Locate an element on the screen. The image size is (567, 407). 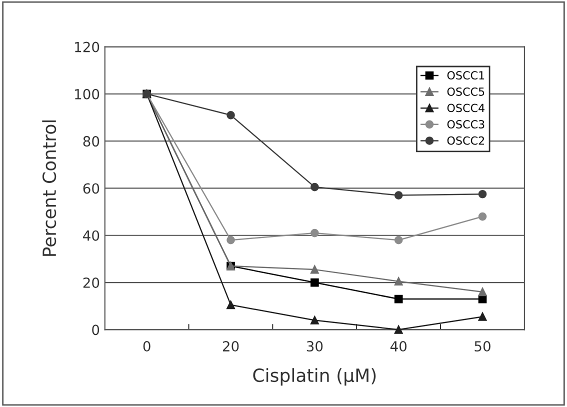
y-axis-title: Percent Control is located at coordinates (49, 188).